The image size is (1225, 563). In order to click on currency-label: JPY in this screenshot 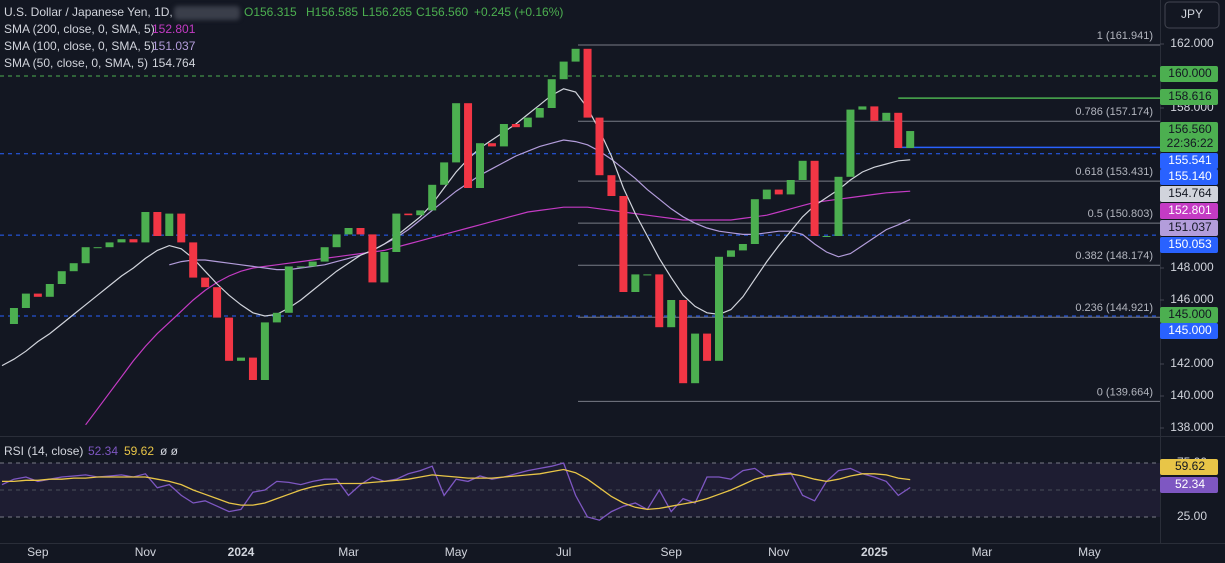, I will do `click(1192, 14)`.